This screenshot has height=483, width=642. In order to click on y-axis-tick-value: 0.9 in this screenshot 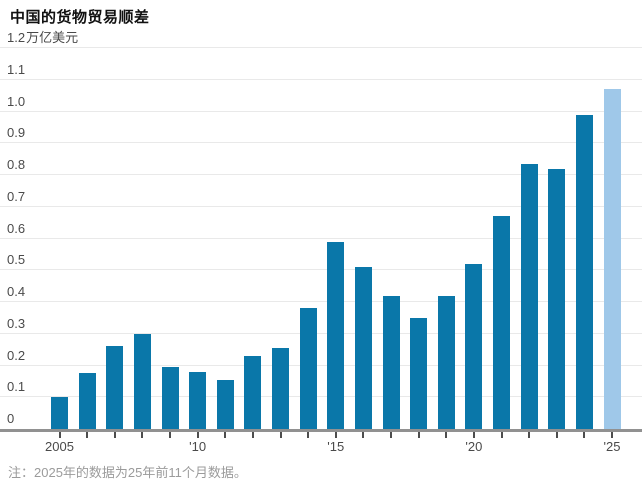, I will do `click(16, 133)`.